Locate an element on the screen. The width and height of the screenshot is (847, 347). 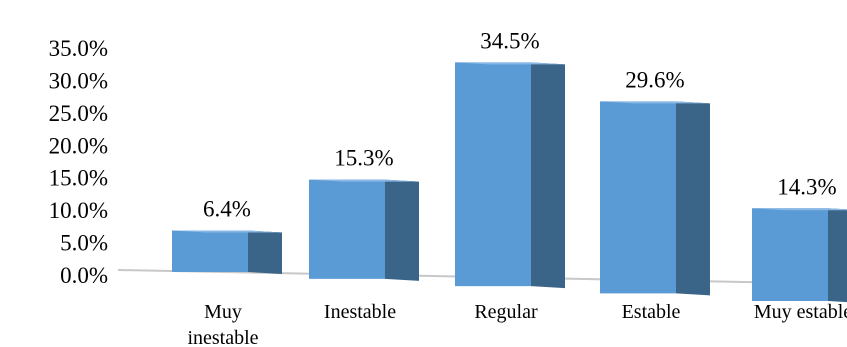
category-label: Estable is located at coordinates (651, 312).